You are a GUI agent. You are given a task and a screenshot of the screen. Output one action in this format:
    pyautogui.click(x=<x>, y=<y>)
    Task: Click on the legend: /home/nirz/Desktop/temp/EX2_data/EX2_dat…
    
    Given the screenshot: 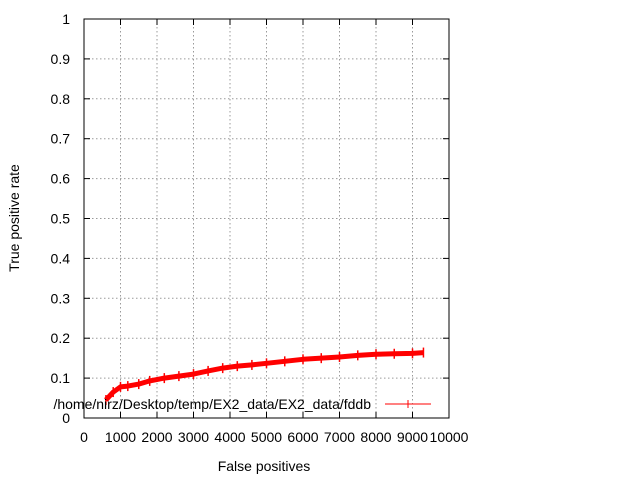 What is the action you would take?
    pyautogui.click(x=242, y=404)
    